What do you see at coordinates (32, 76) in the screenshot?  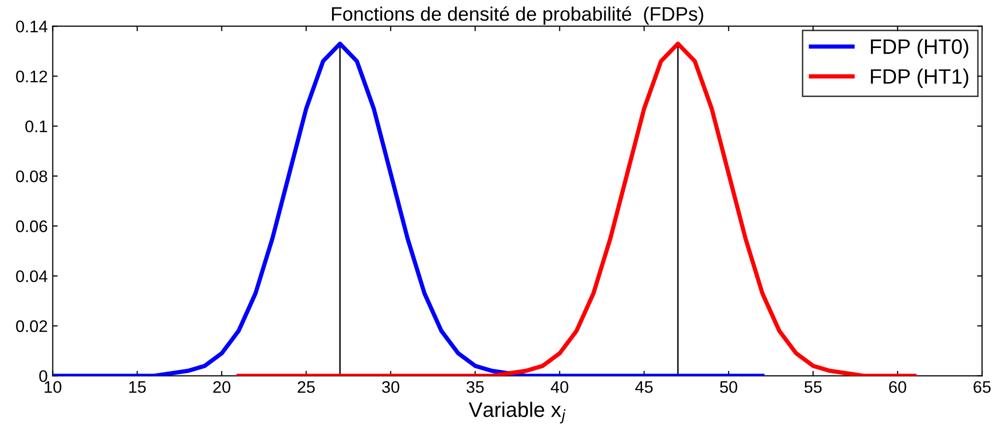 I see `y-tick-label: 0.12` at bounding box center [32, 76].